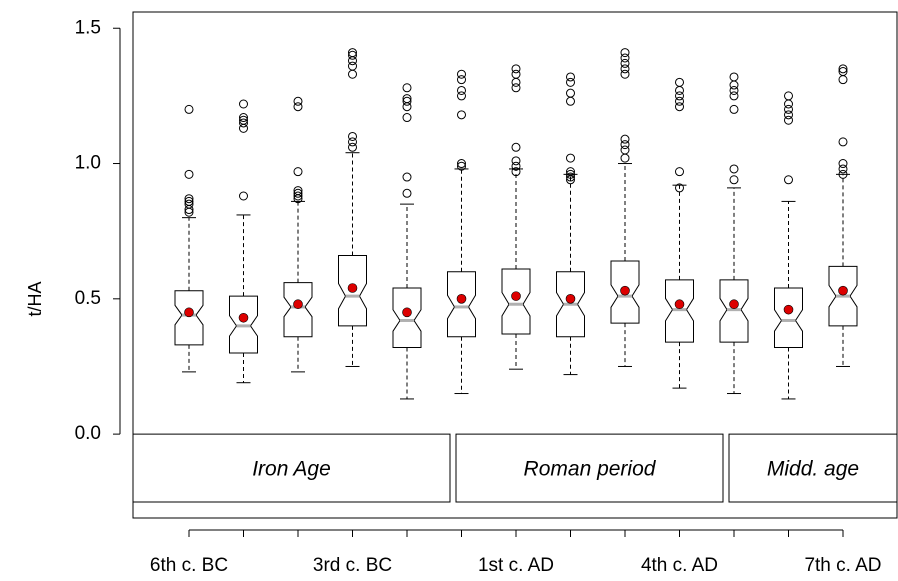 Image resolution: width=898 pixels, height=581 pixels. What do you see at coordinates (88, 433) in the screenshot?
I see `y-tick-label: 0.0` at bounding box center [88, 433].